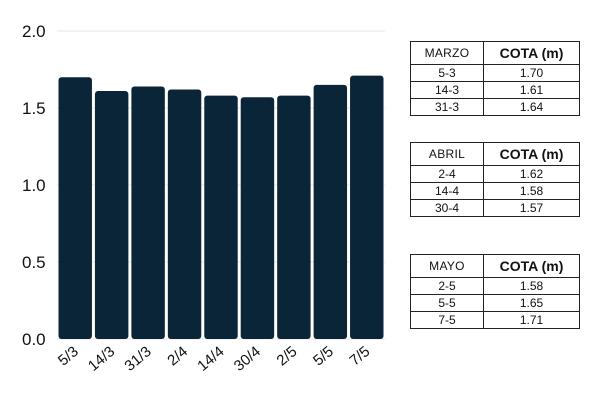  I want to click on x-tick-label: 2/5, so click(287, 356).